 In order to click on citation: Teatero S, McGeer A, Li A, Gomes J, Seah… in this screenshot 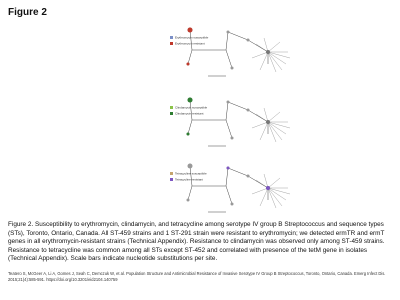, I will do `click(197, 276)`.